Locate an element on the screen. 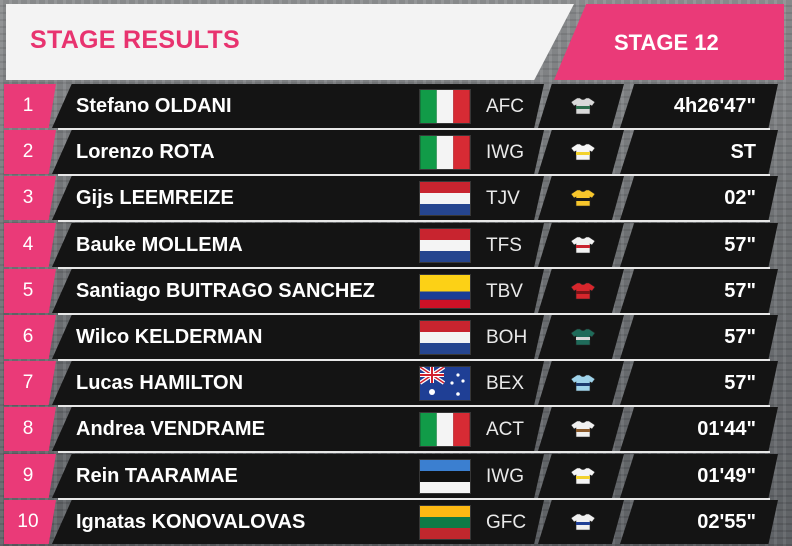 The width and height of the screenshot is (792, 546). stage-results-header: STAGE RESULTS STAGE 12 is located at coordinates (395, 42).